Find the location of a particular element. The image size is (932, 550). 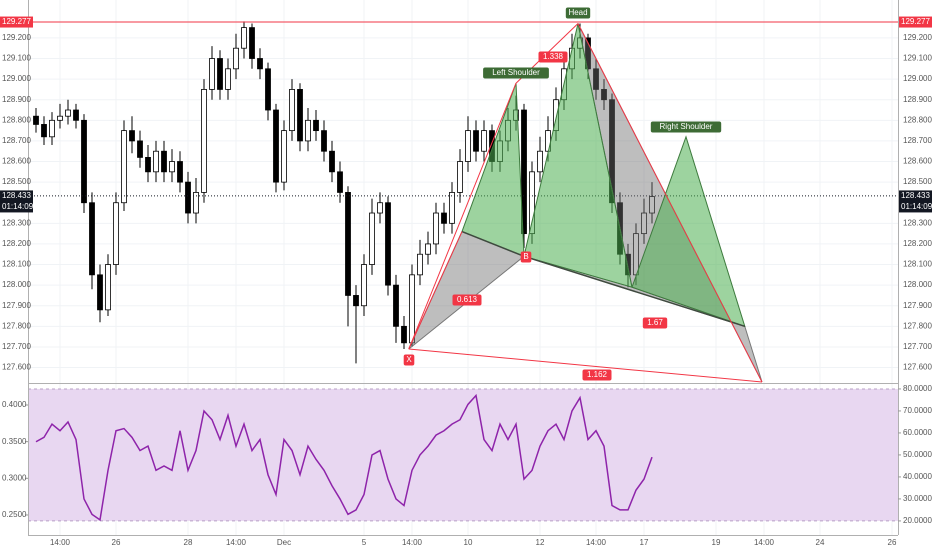

y3-tick-label: 0.3000 is located at coordinates (14, 477).